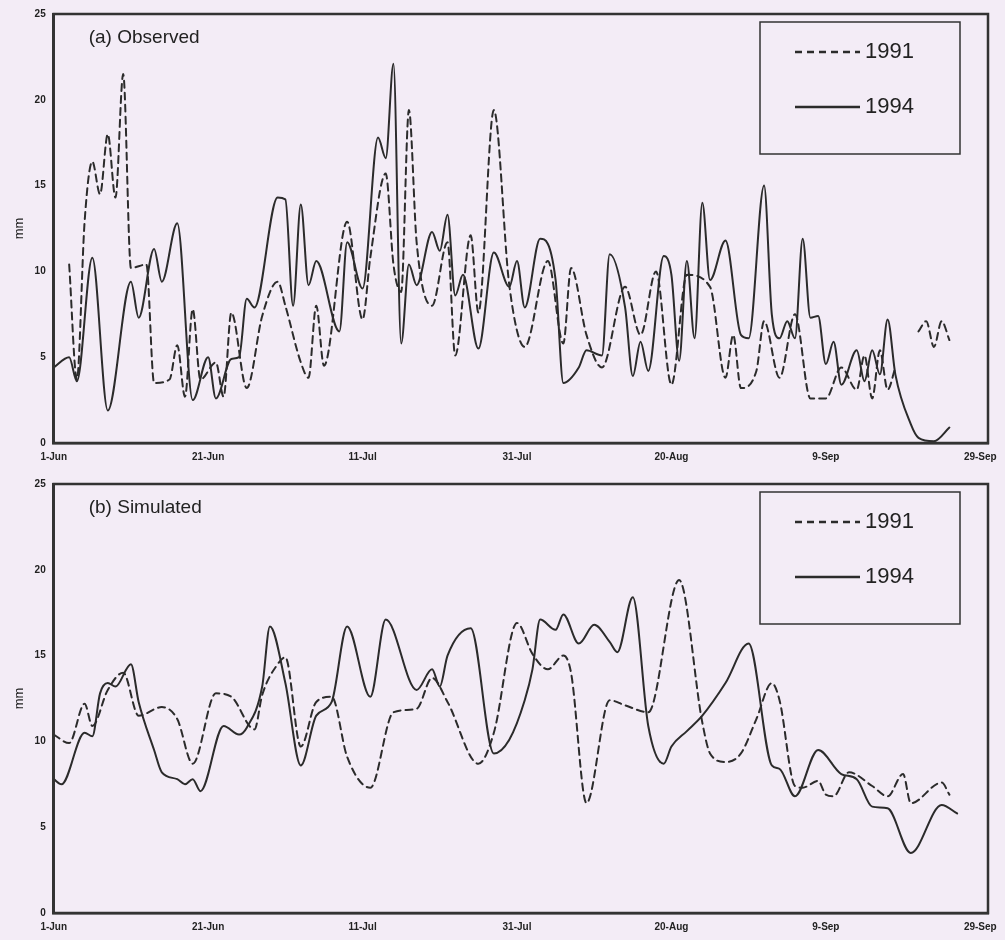  What do you see at coordinates (144, 36) in the screenshot?
I see `text: (a) Observed` at bounding box center [144, 36].